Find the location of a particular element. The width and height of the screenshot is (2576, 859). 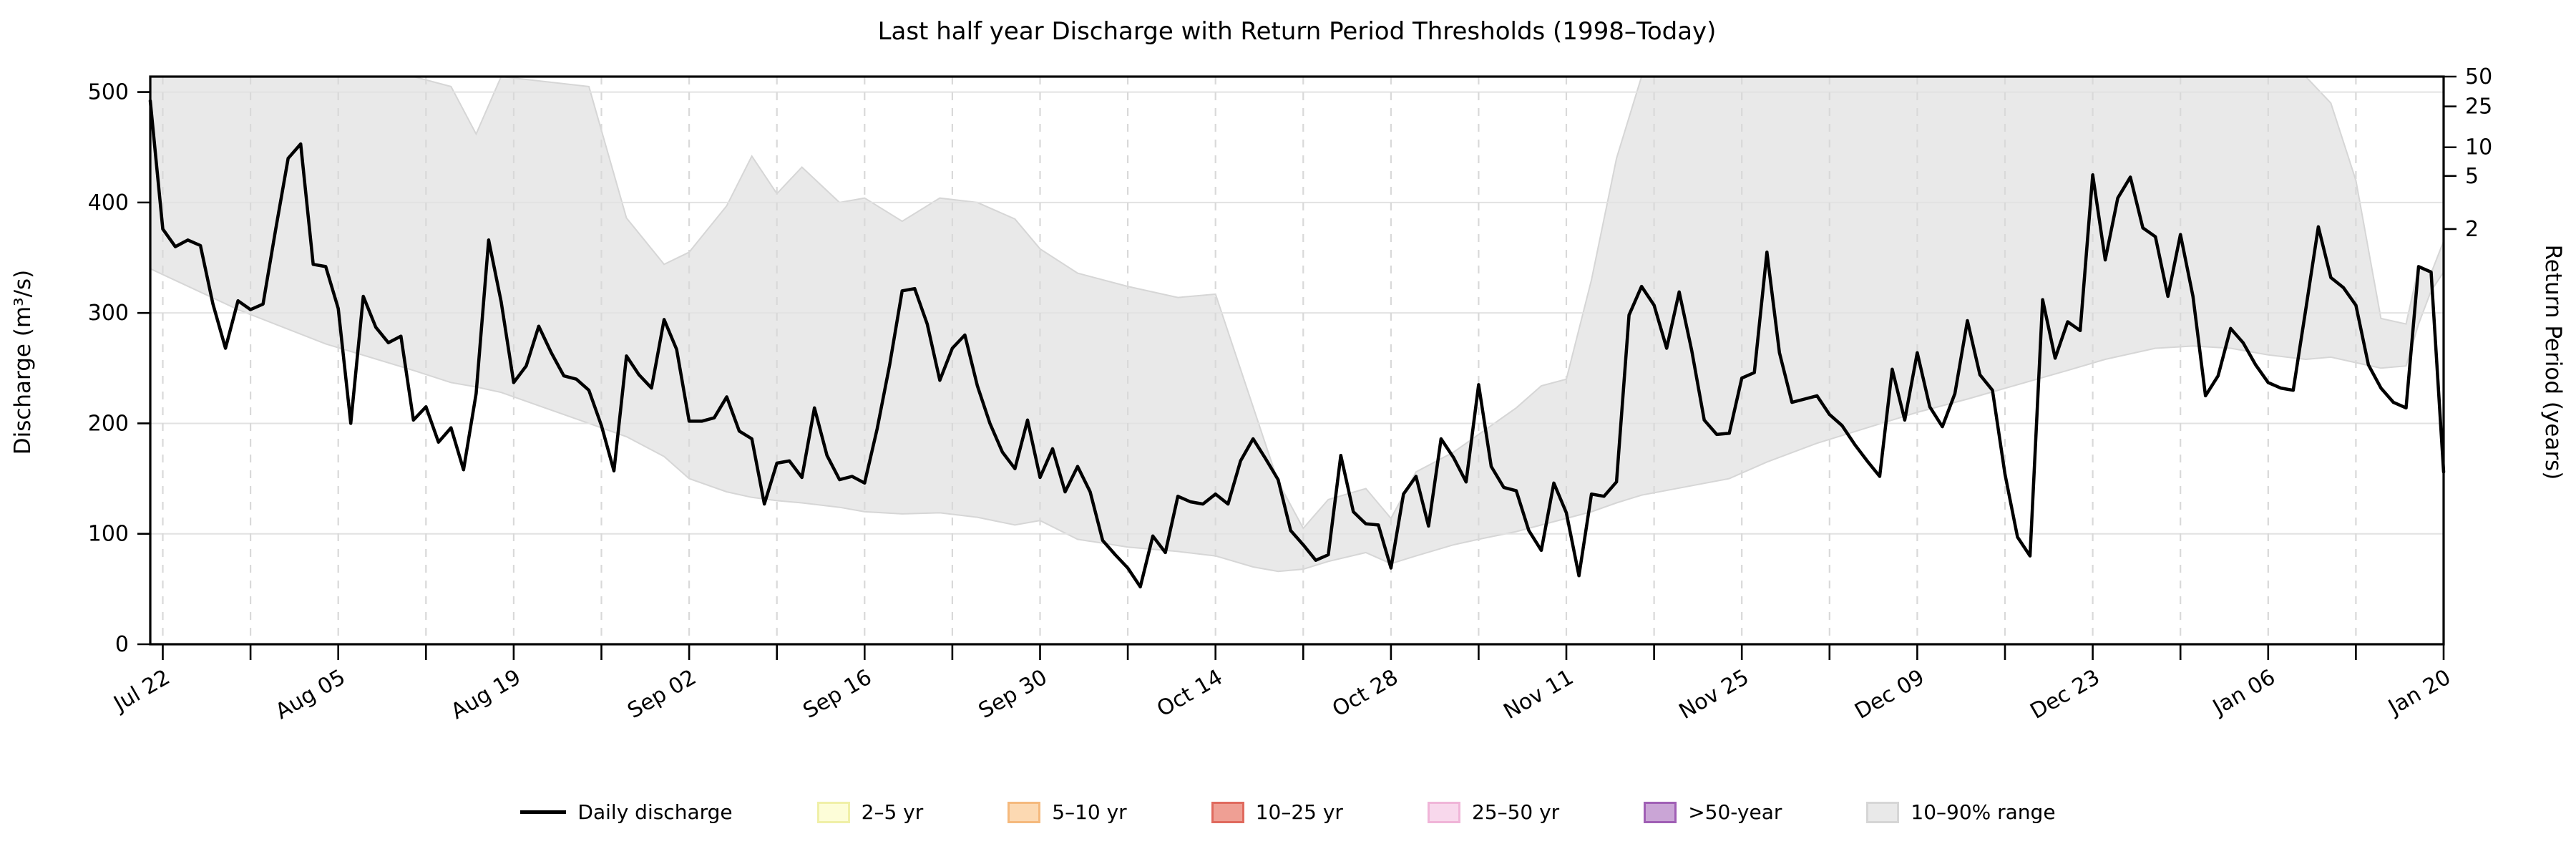

legend-label: 5–10 yr is located at coordinates (1089, 812).